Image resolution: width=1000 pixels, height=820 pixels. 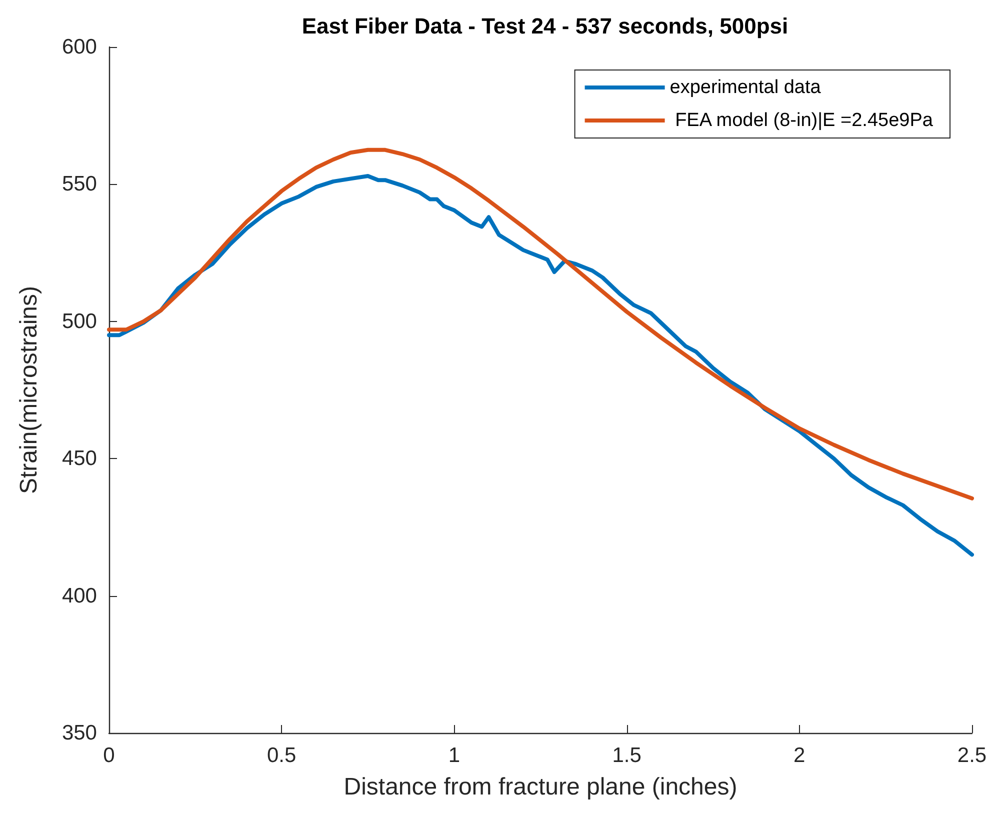 I want to click on x-tick-label: 2.5, so click(x=972, y=755).